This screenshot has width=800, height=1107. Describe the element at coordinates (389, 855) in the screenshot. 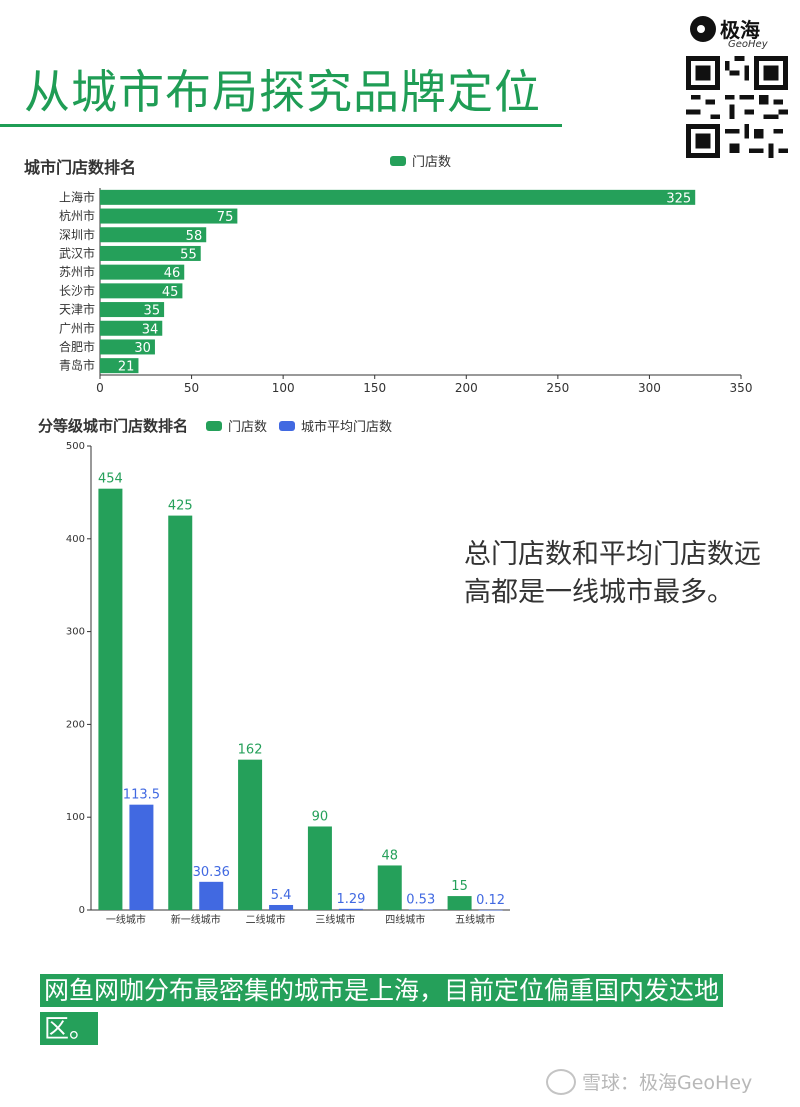

I see `chart2-data-label-stores: 48` at that location.